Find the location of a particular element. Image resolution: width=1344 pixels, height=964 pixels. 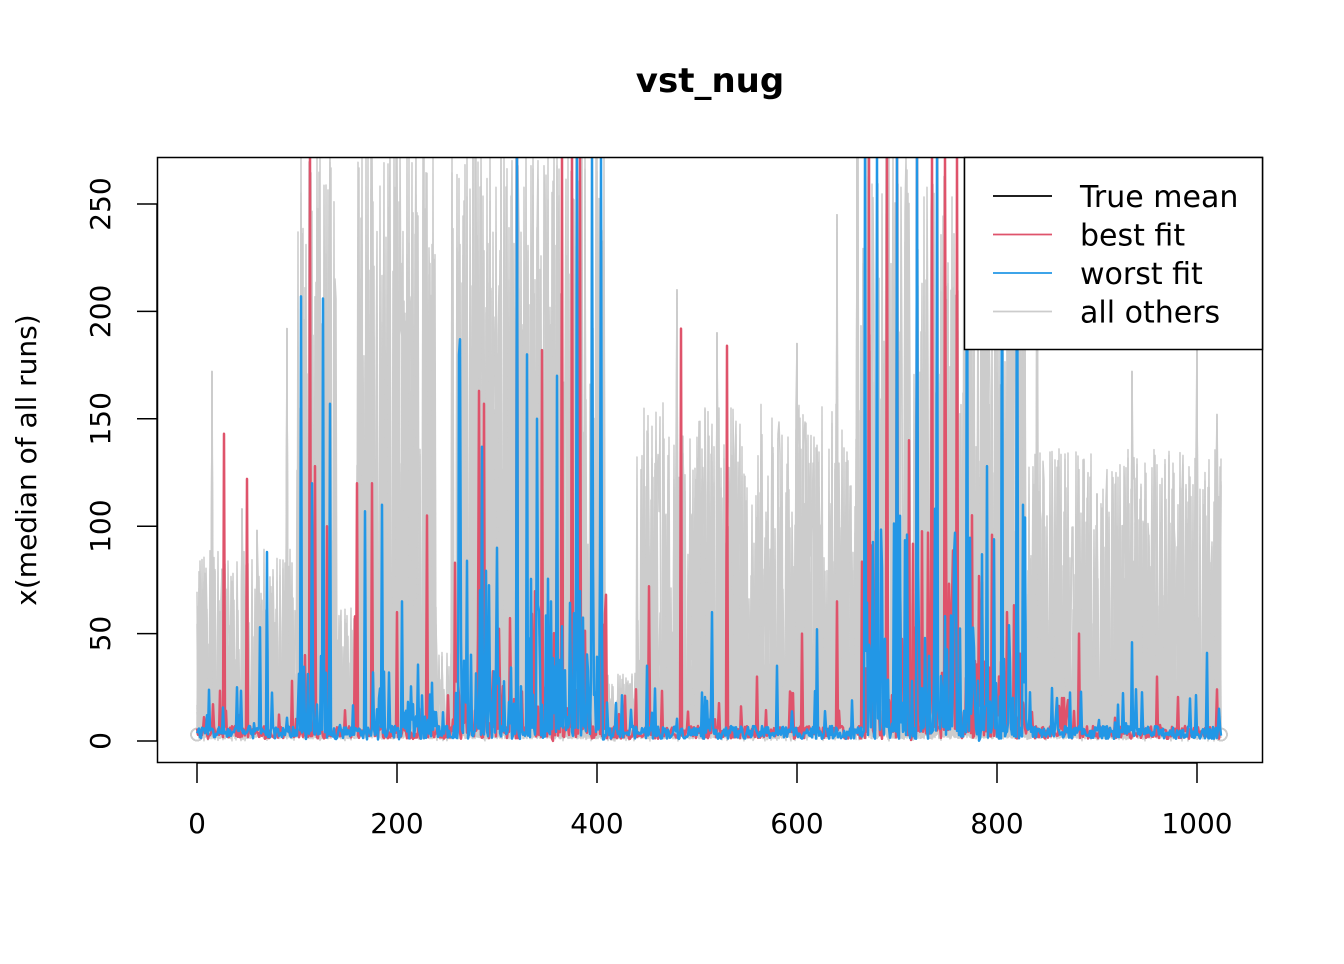

x-tick-label: 400 is located at coordinates (596, 823).